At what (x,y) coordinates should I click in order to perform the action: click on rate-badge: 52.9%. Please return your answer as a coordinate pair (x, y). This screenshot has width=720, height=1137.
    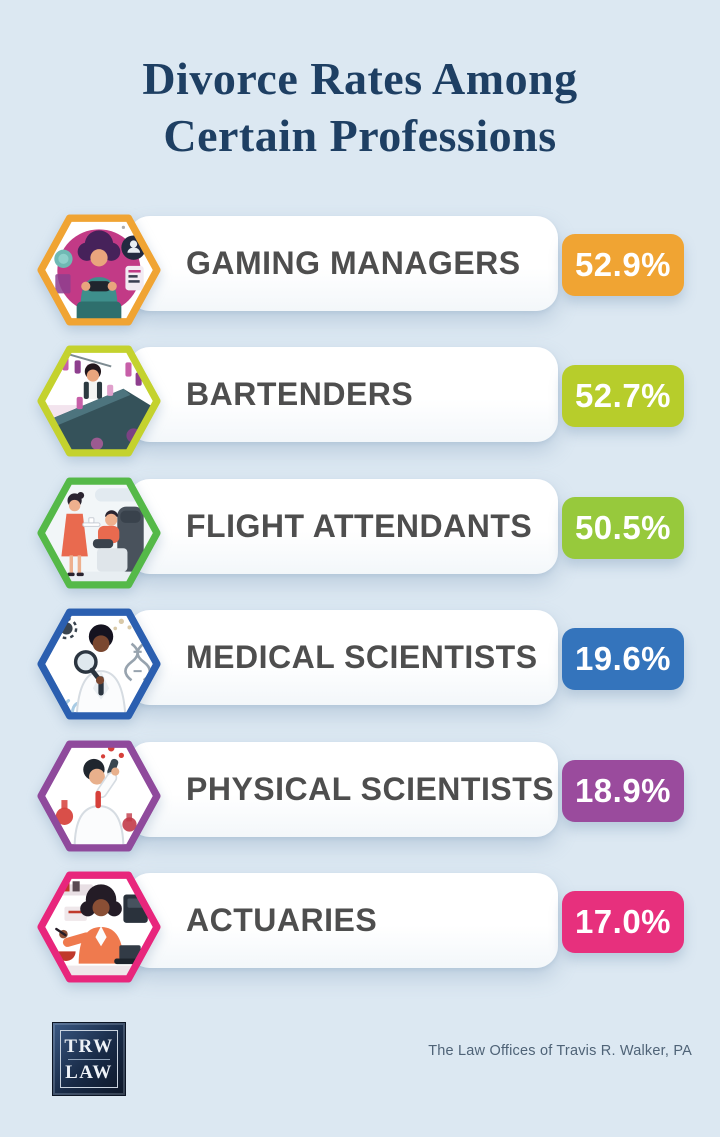
    Looking at the image, I should click on (623, 265).